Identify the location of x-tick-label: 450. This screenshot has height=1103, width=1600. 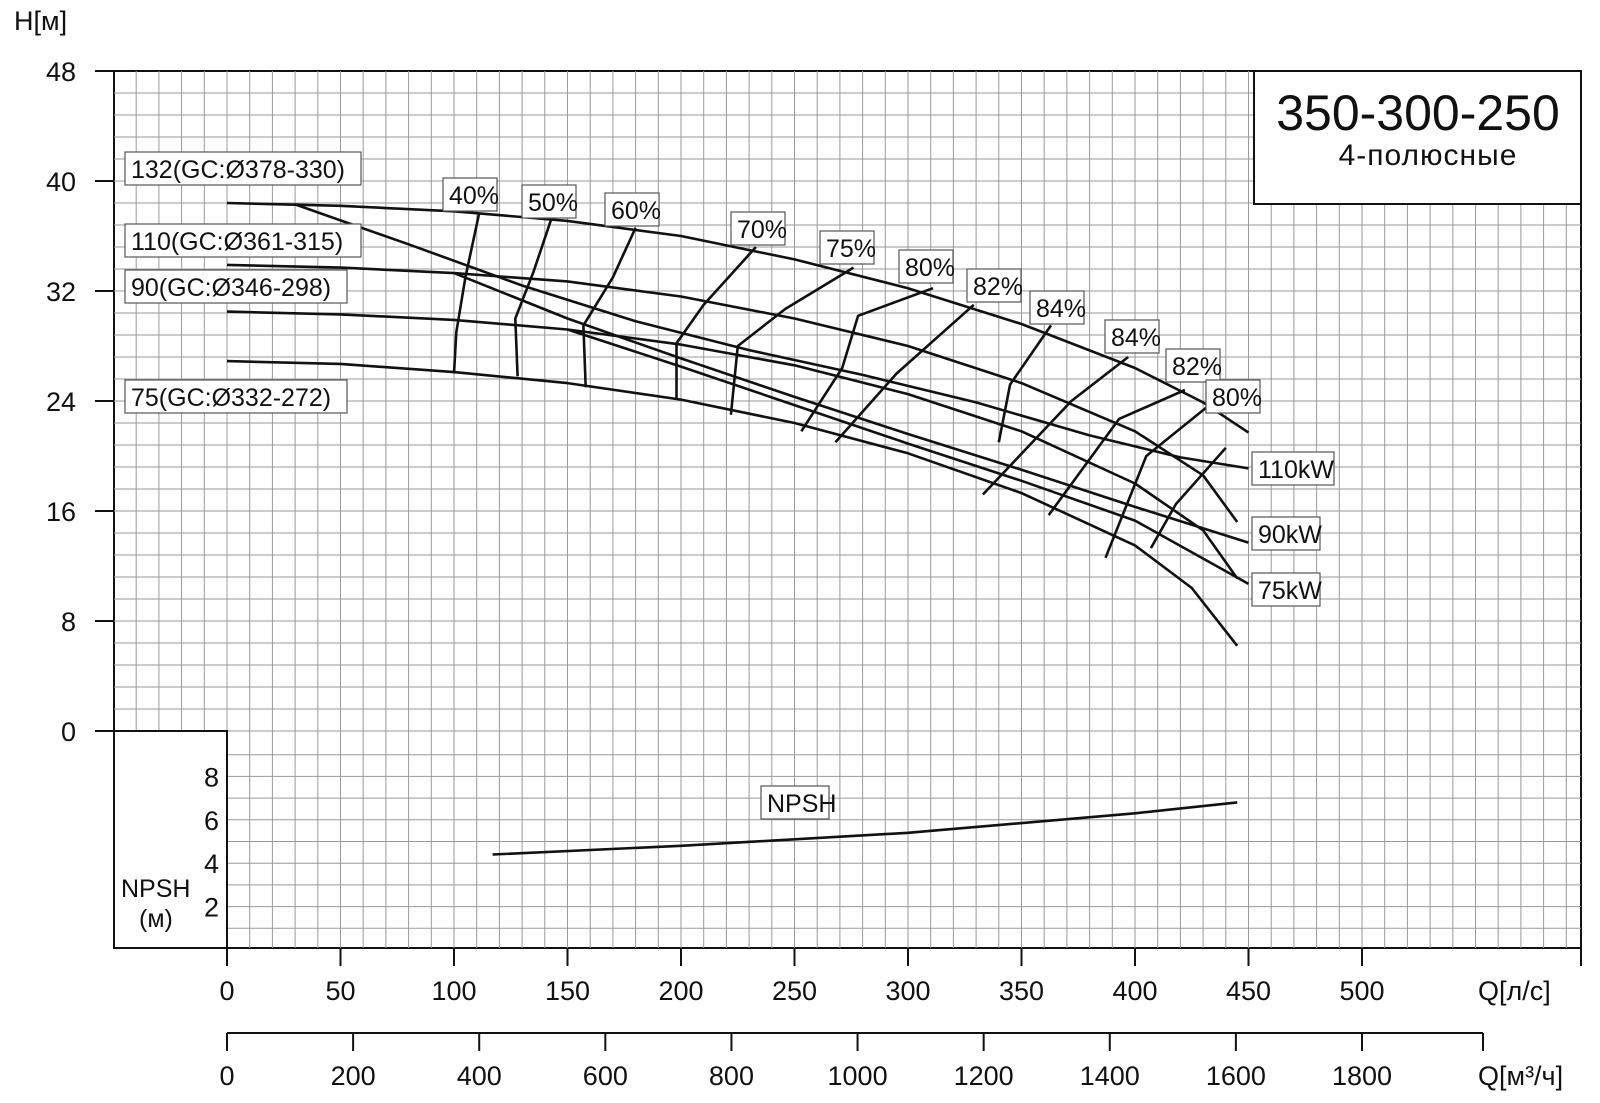
(1248, 991).